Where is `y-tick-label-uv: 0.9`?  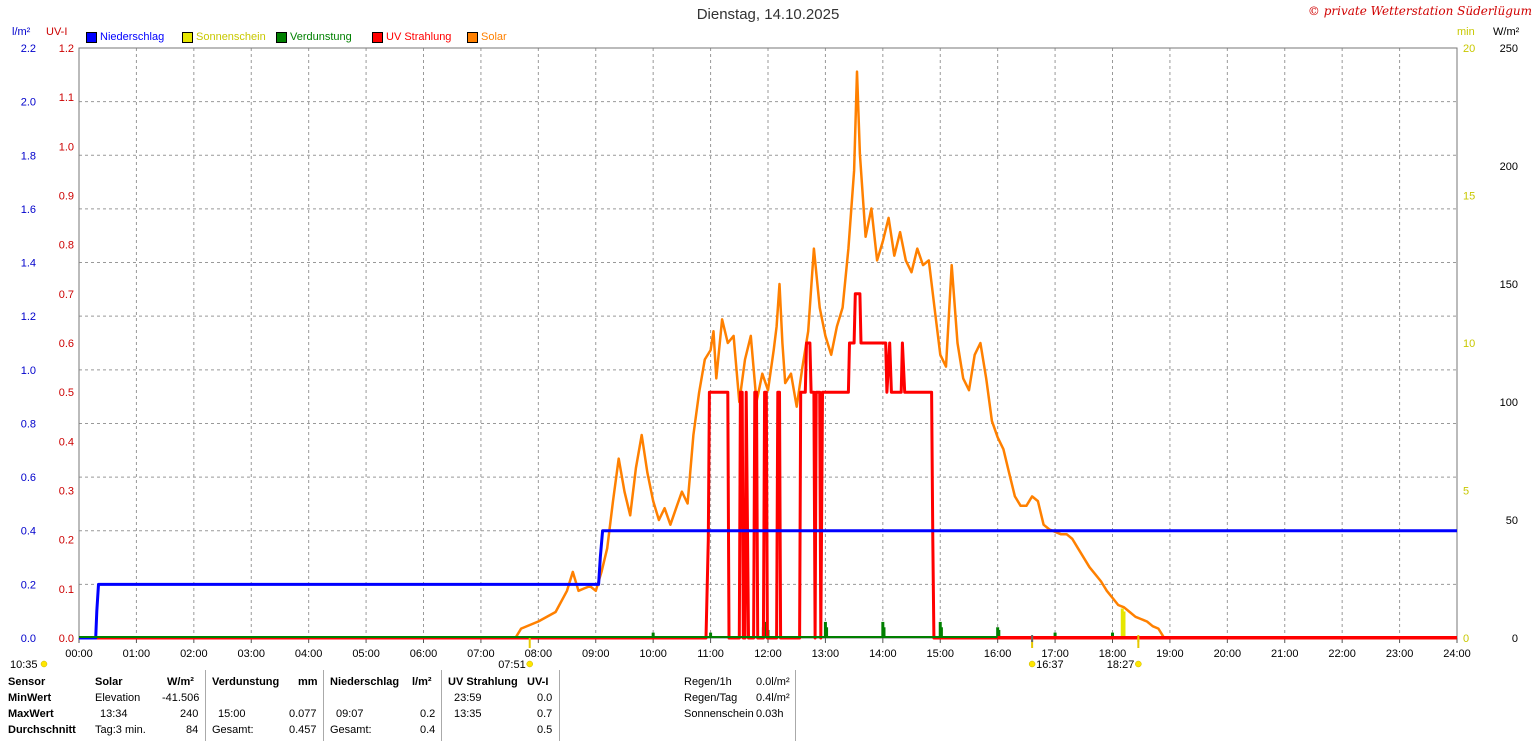 y-tick-label-uv: 0.9 is located at coordinates (66, 197).